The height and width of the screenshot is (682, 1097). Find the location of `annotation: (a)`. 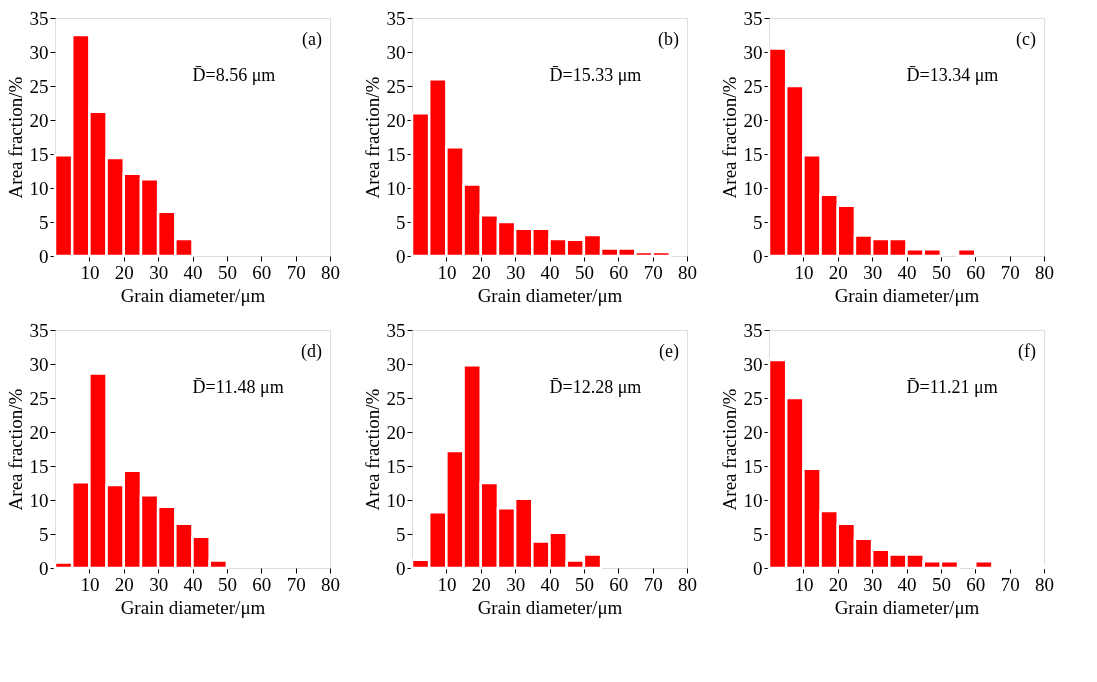

annotation: (a) is located at coordinates (312, 39).